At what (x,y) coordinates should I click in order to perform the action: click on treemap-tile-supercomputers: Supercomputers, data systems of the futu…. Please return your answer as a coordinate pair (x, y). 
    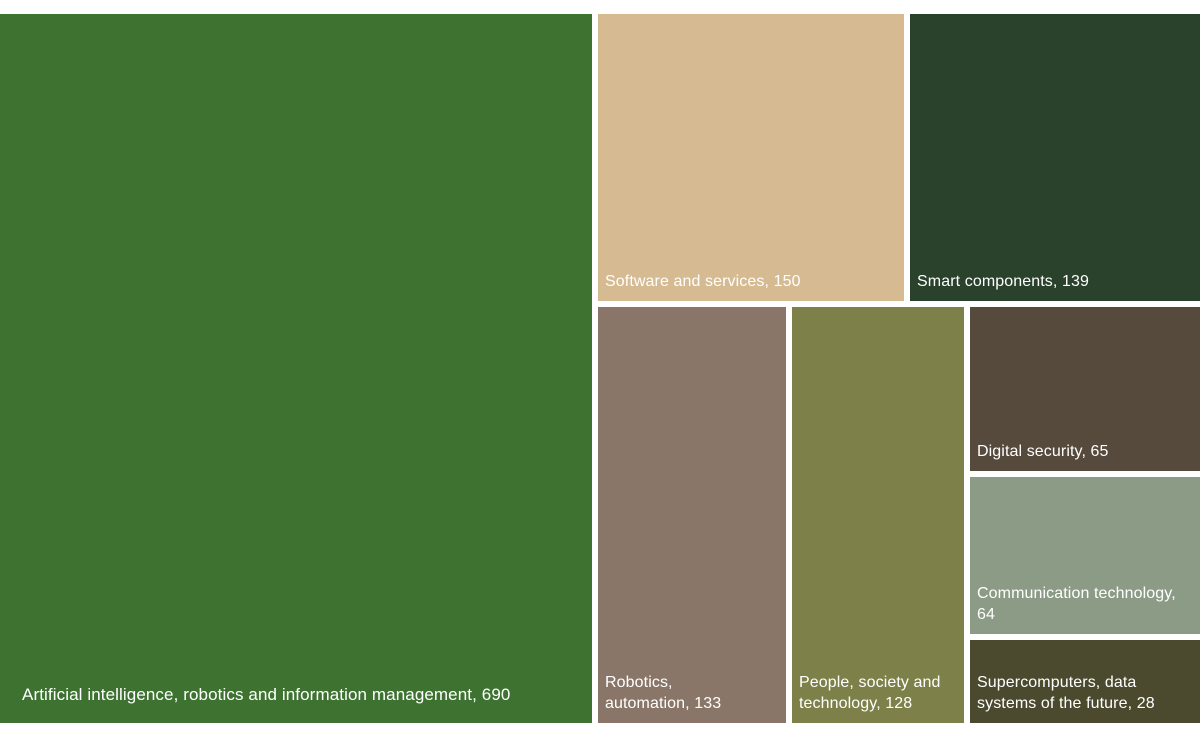
    Looking at the image, I should click on (1085, 681).